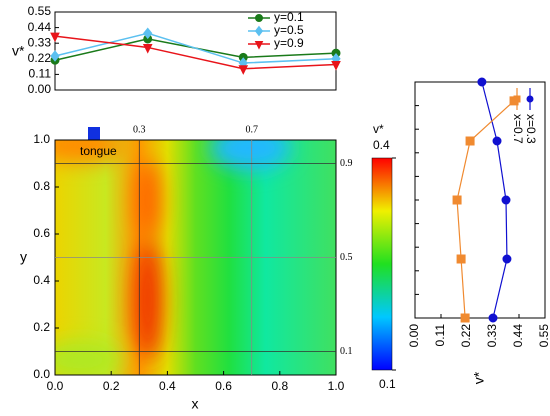  Describe the element at coordinates (98, 151) in the screenshot. I see `annotation: tongue` at that location.